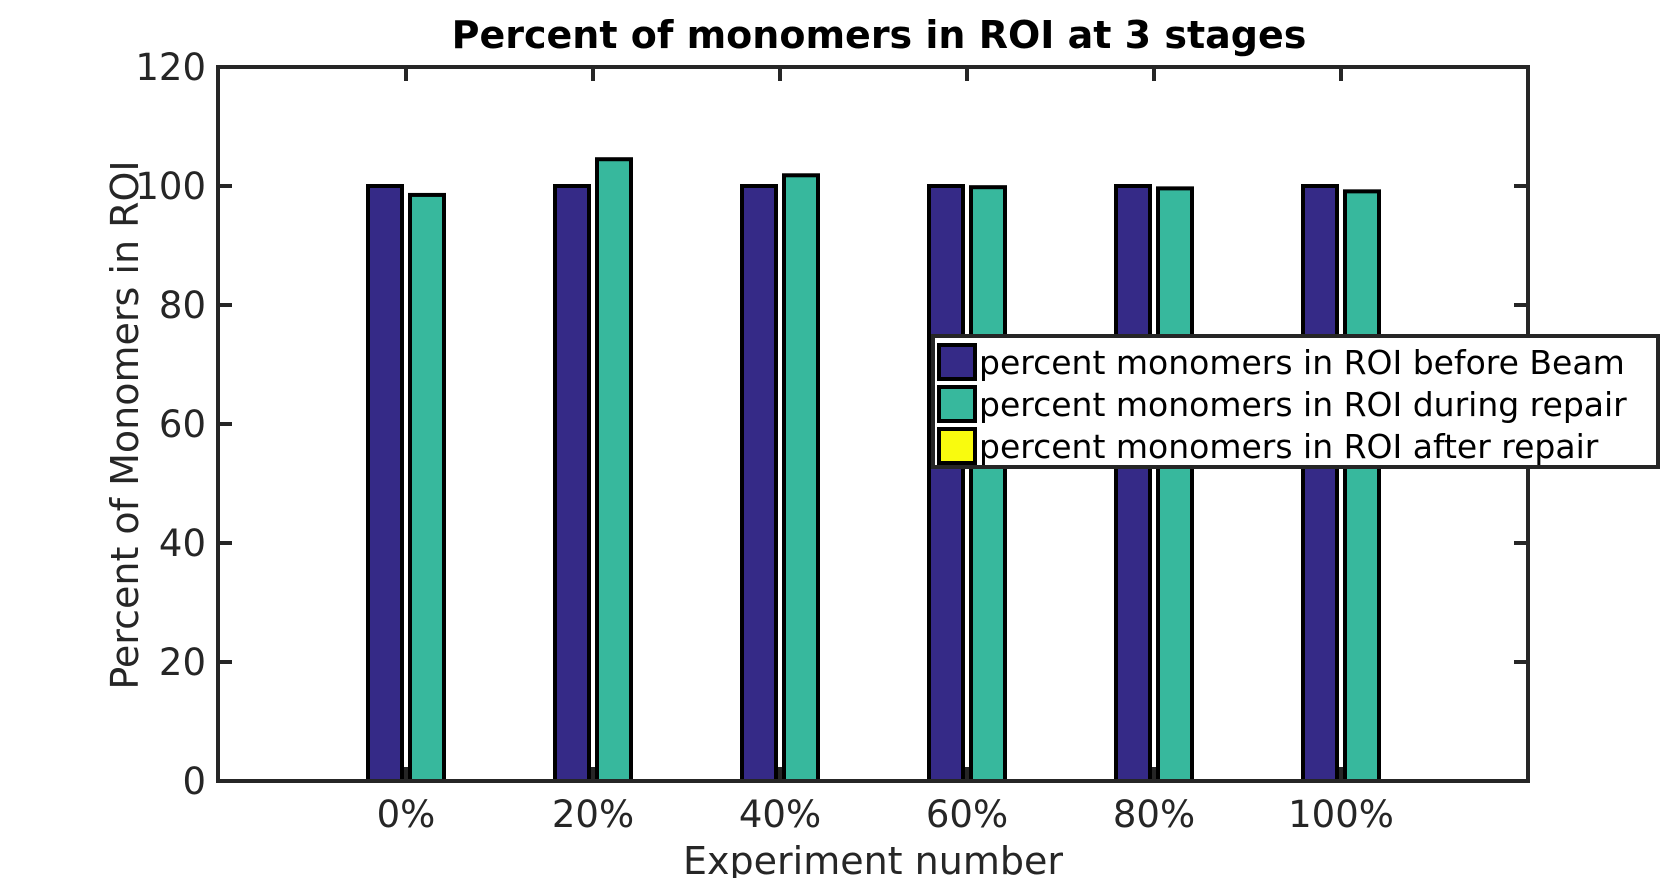 This screenshot has width=1680, height=878. Describe the element at coordinates (885, 814) in the screenshot. I see `x-tick-labels: 0% 20% 40% 60% 80% 100%` at that location.